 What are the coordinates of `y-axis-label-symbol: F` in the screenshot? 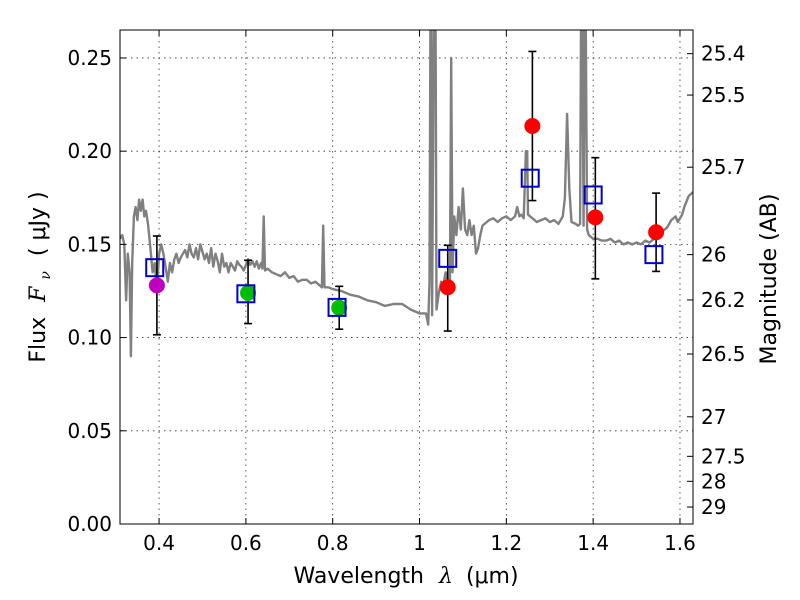 It's located at (38, 294).